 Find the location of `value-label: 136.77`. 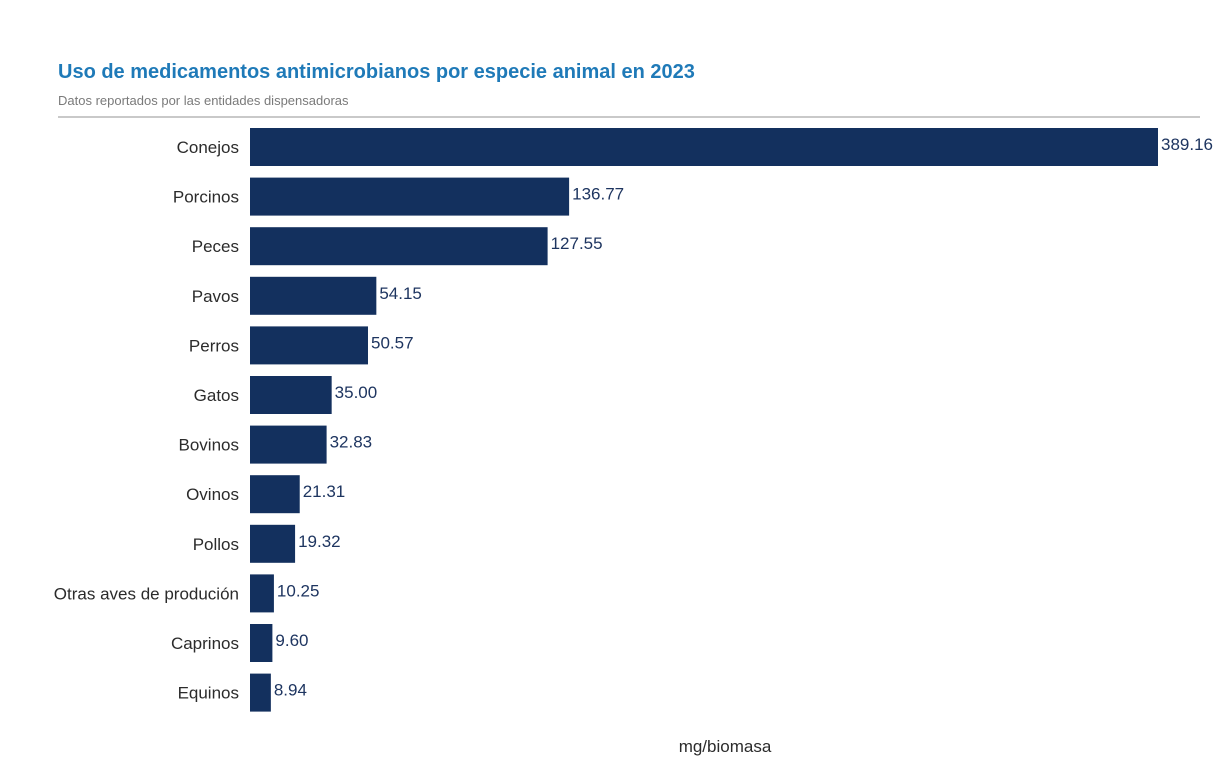

value-label: 136.77 is located at coordinates (598, 194).